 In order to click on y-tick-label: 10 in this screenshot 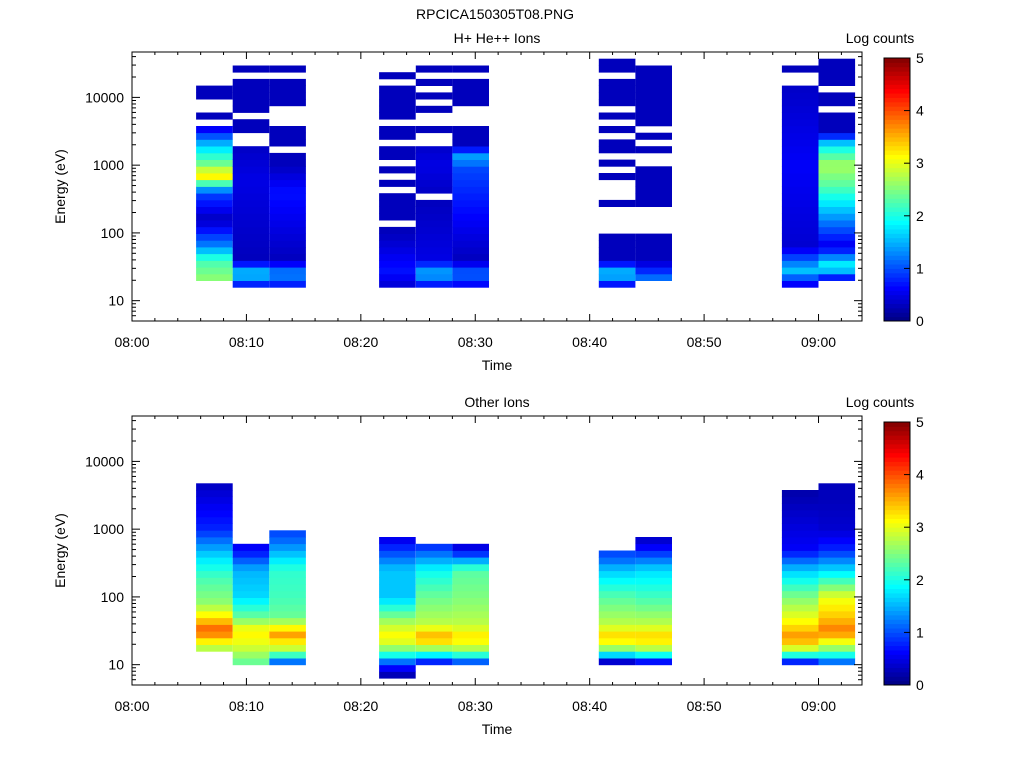, I will do `click(116, 665)`.